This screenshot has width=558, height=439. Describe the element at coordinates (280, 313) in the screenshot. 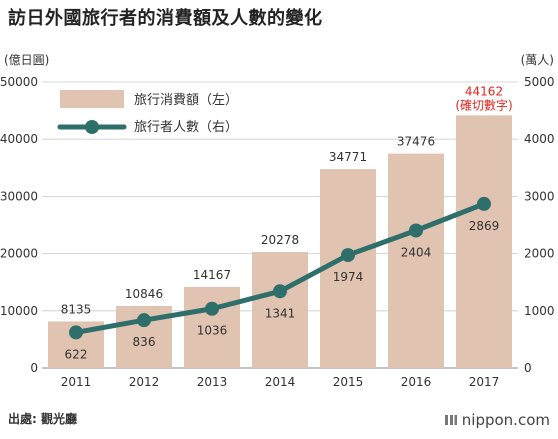

I see `line-value-label: 1341` at that location.